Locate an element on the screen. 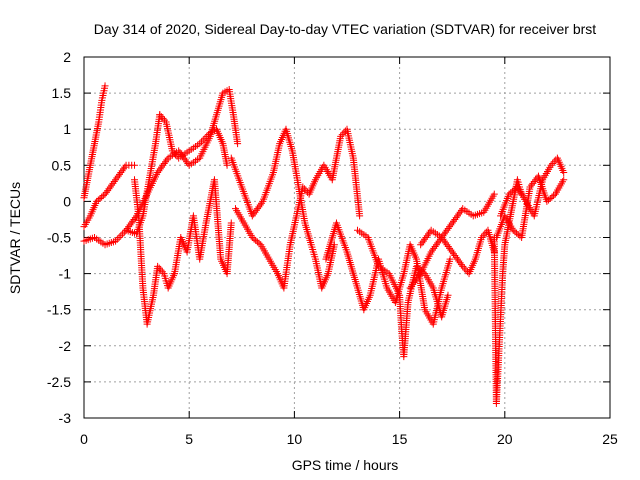  y-tick-label: -1.5 is located at coordinates (59, 310).